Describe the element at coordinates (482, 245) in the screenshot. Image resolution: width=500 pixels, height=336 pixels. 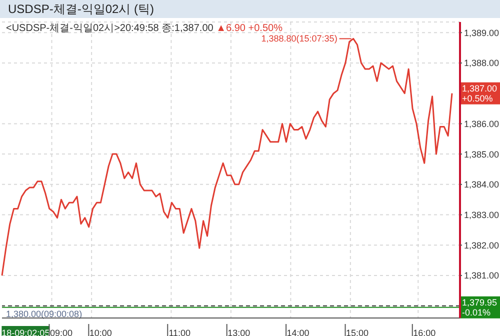
I see `y-tick-label: 1,382.00` at that location.